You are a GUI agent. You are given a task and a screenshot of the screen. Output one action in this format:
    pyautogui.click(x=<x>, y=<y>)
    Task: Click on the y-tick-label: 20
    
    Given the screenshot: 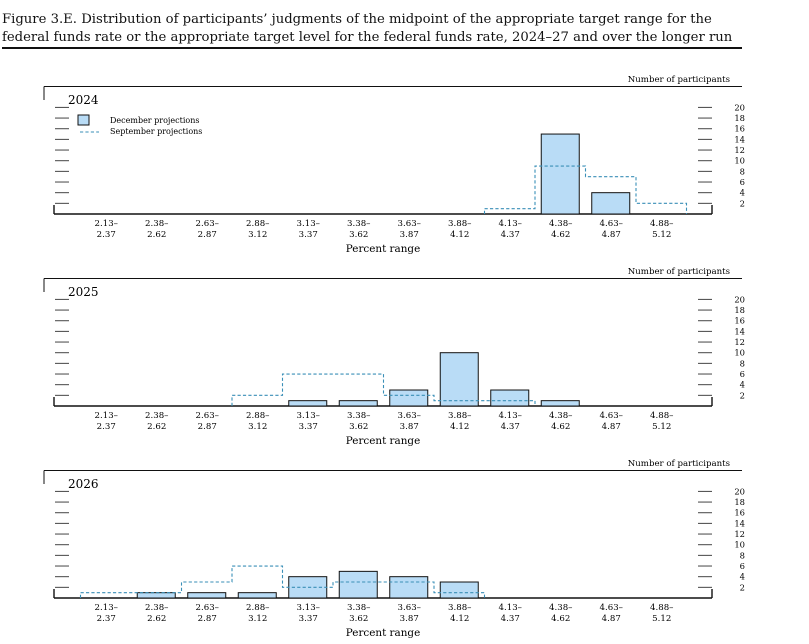 What is the action you would take?
    pyautogui.click(x=739, y=299)
    